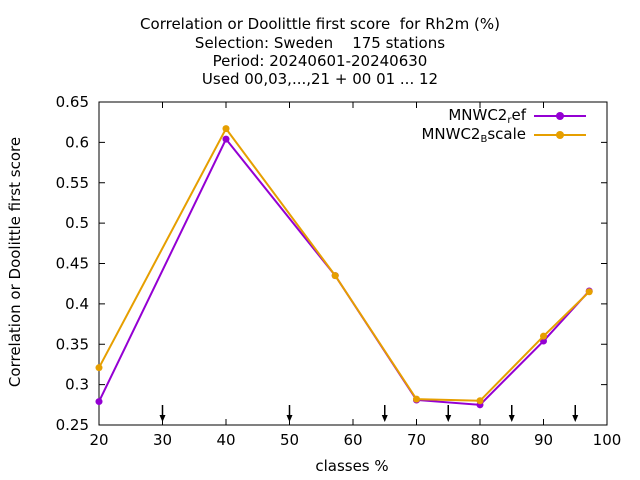  I want to click on legend-swatch-ref, so click(560, 115).